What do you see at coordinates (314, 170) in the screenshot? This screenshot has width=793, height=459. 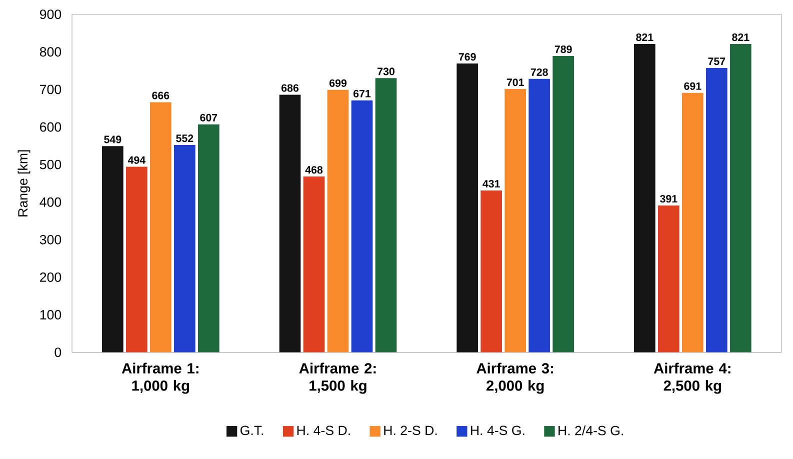 I see `data-label: 468` at bounding box center [314, 170].